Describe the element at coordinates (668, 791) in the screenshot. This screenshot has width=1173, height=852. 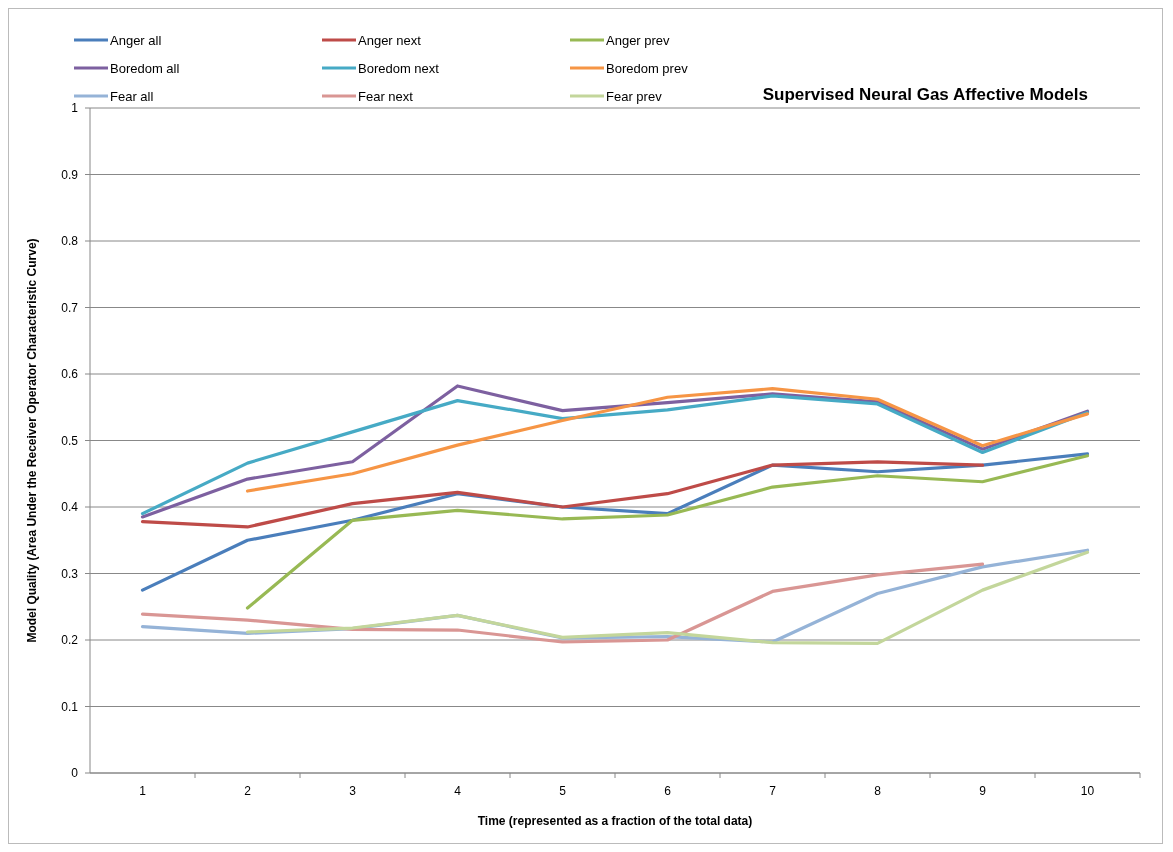
I see `x-tick-label: 6` at that location.